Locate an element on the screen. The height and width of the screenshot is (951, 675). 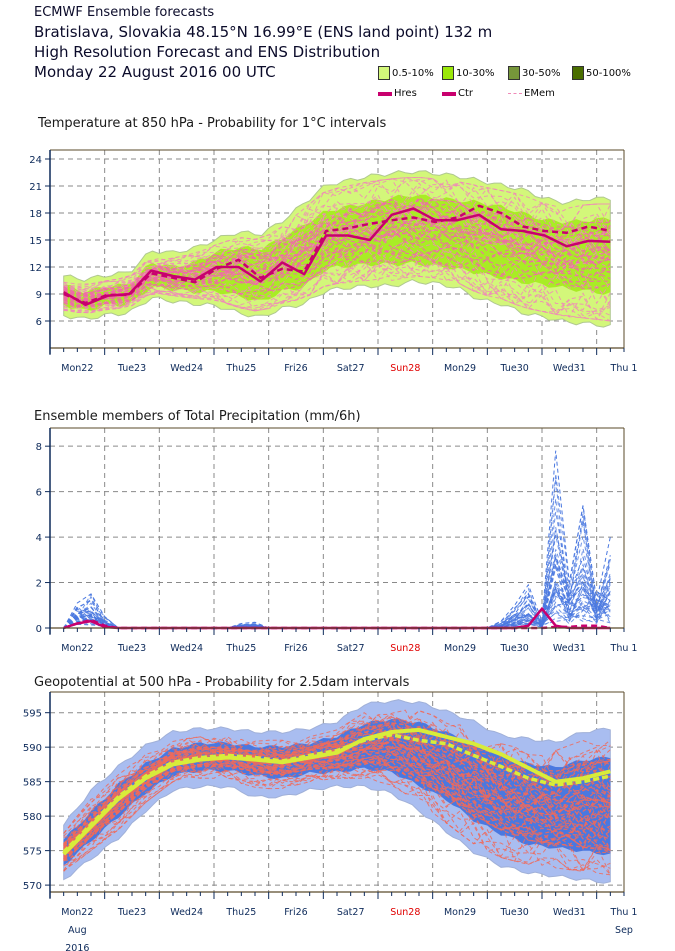
legend-label: Ctr is located at coordinates (466, 93).